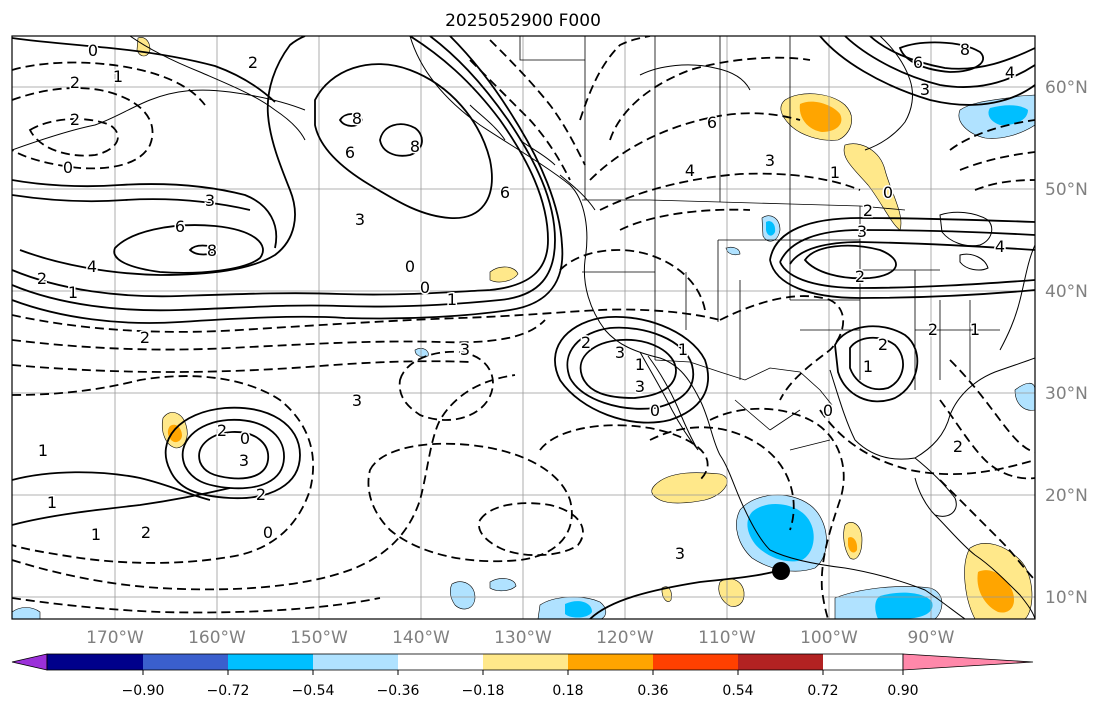 The image size is (1105, 716). What do you see at coordinates (1010, 72) in the screenshot?
I see `contour-label: 4` at bounding box center [1010, 72].